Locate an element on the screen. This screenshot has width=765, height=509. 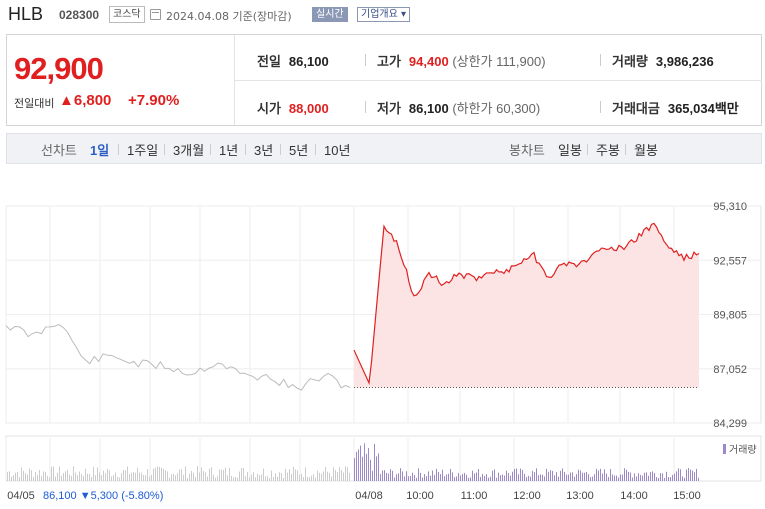
market-badge: 코스닥 is located at coordinates (127, 14).